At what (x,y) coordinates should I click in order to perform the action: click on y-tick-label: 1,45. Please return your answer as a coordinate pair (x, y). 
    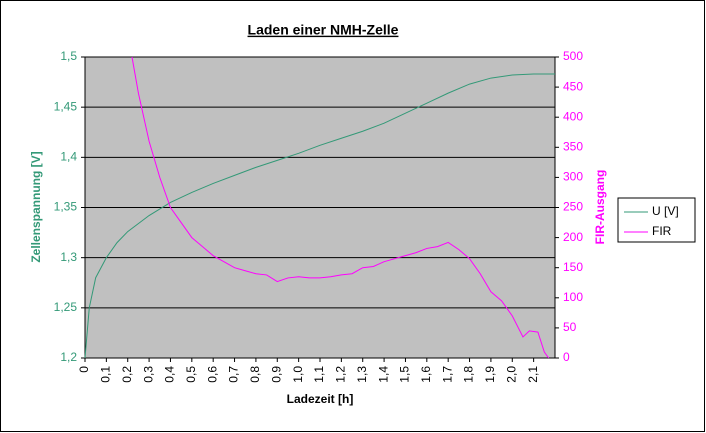
    Looking at the image, I should click on (66, 106).